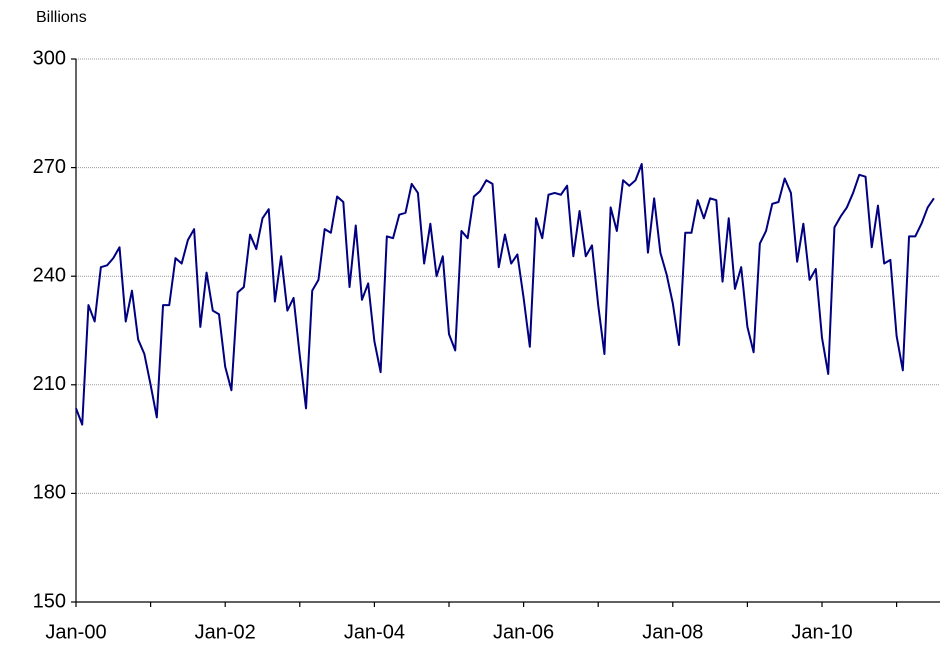  Describe the element at coordinates (49, 384) in the screenshot. I see `y-tick-label: 210` at that location.